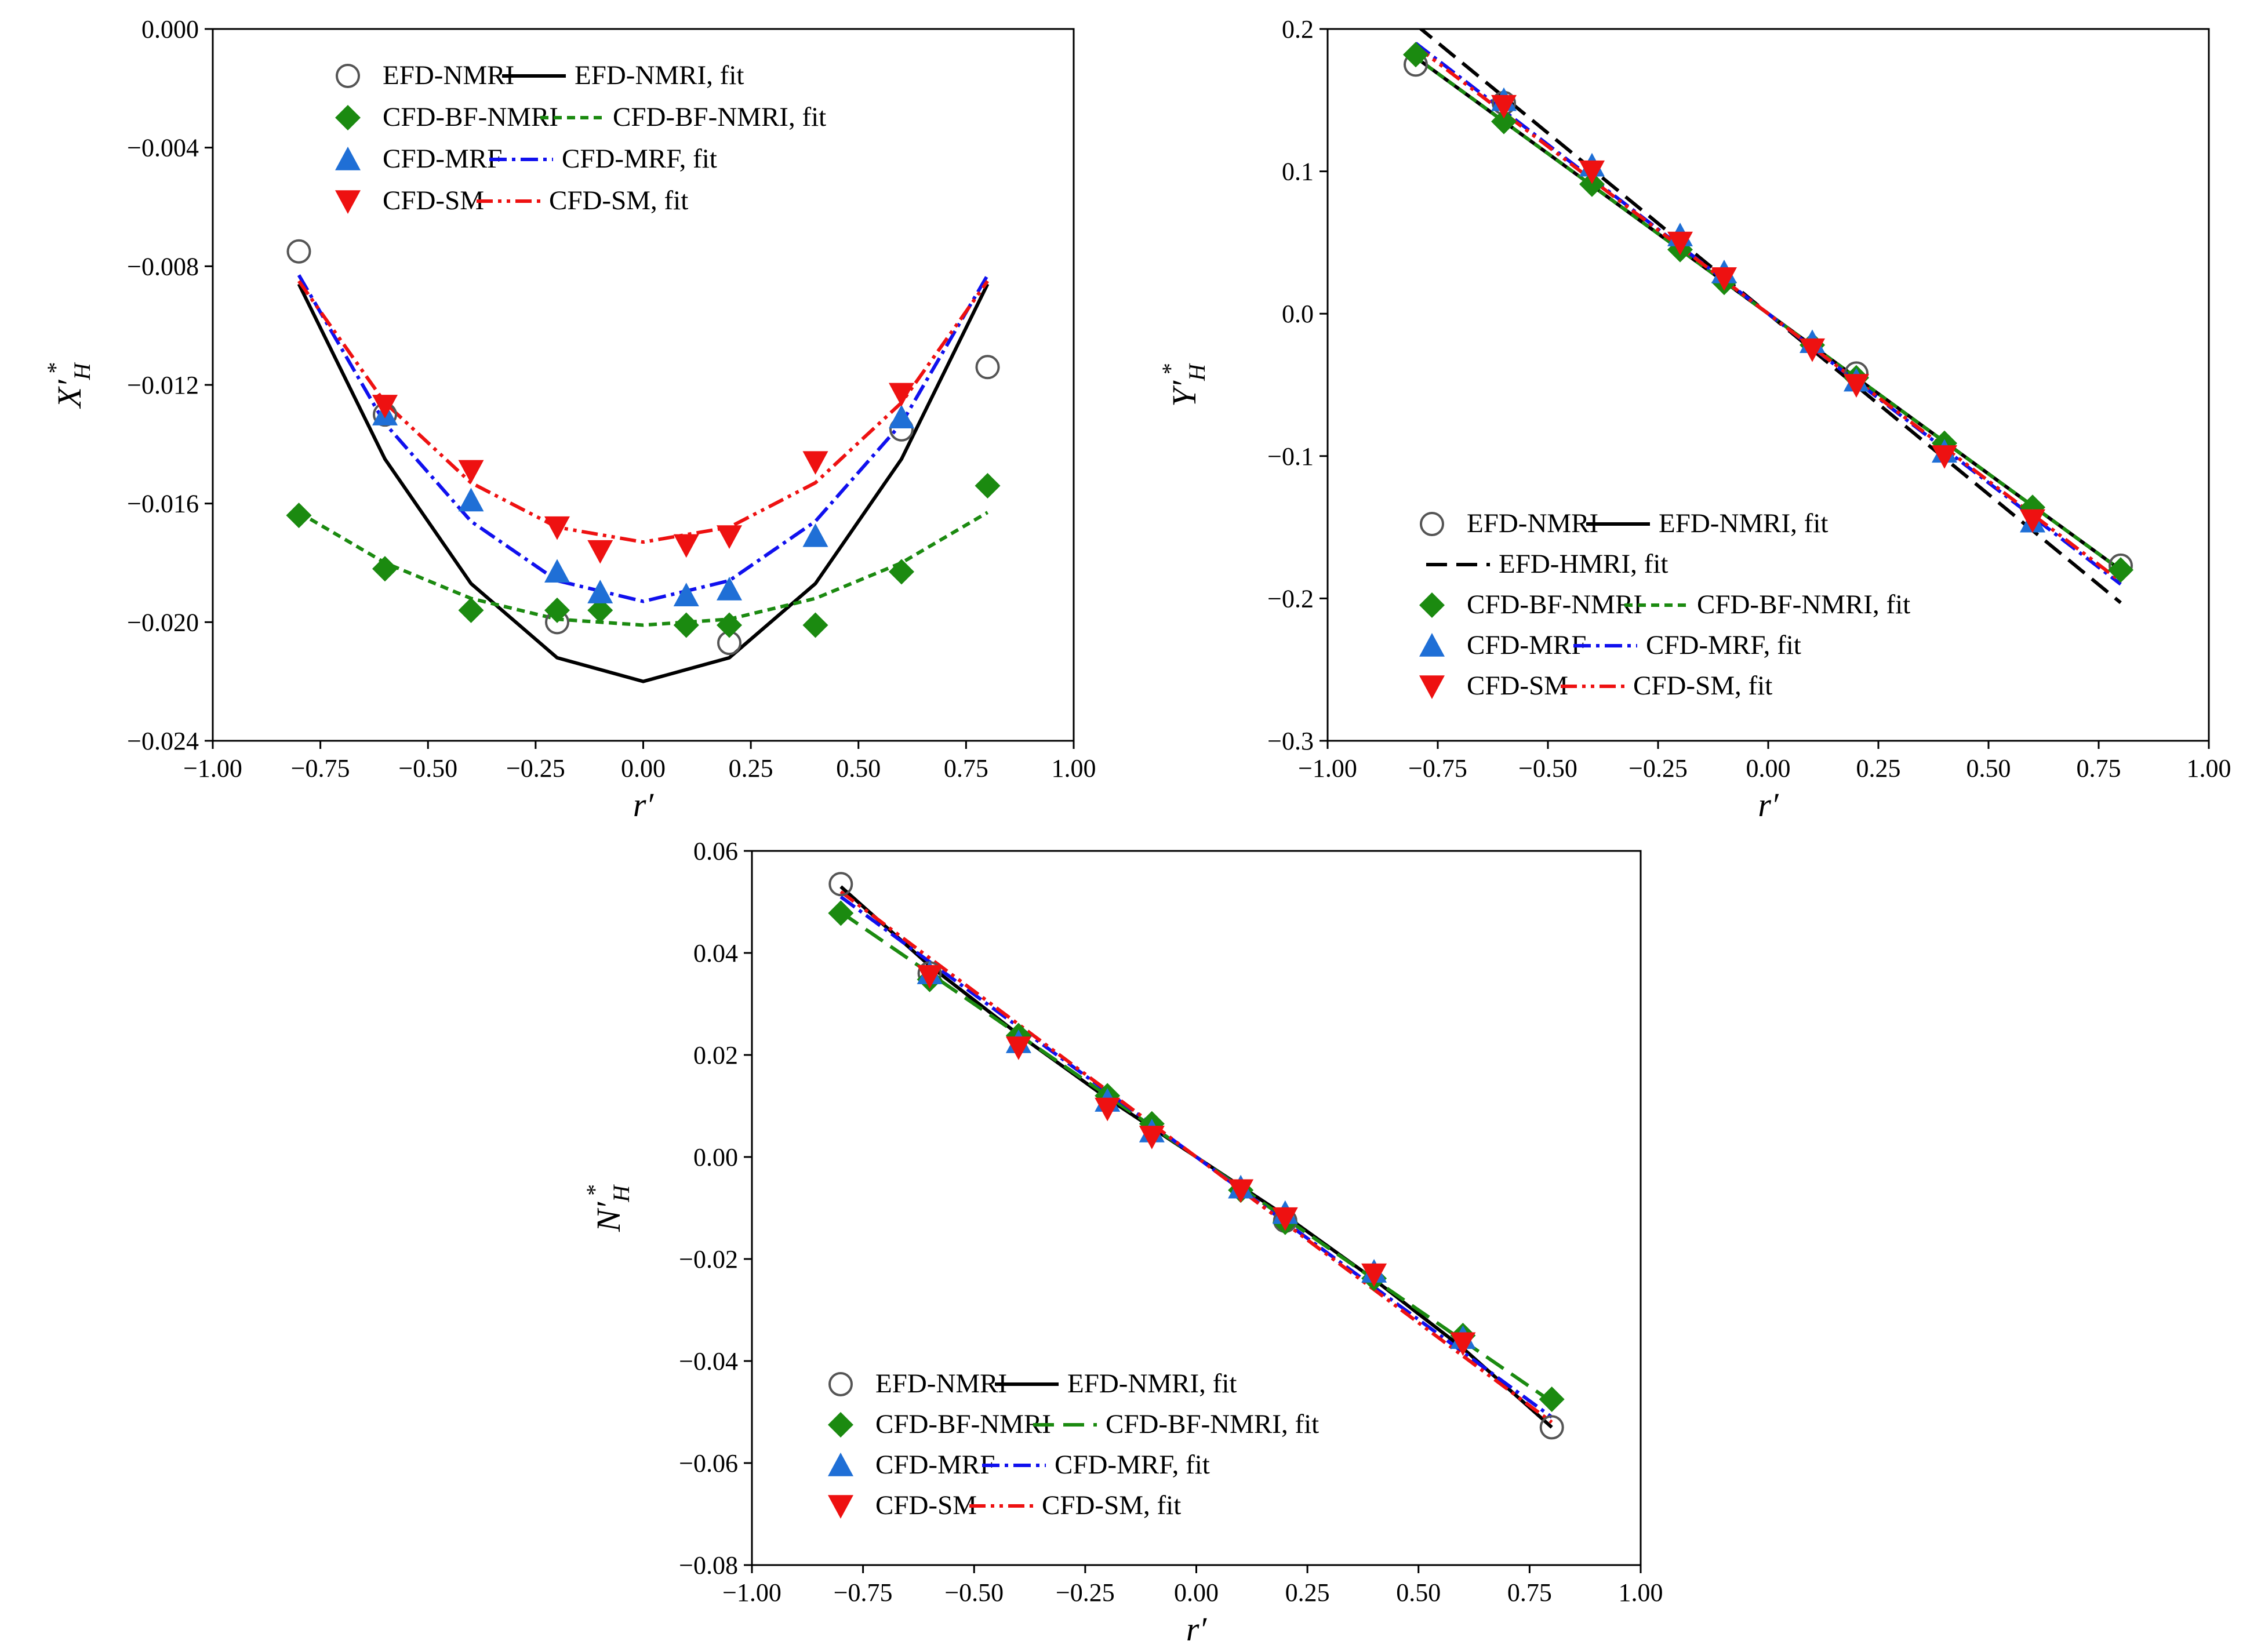  I want to click on y-tick-label: 0.000, so click(170, 29).